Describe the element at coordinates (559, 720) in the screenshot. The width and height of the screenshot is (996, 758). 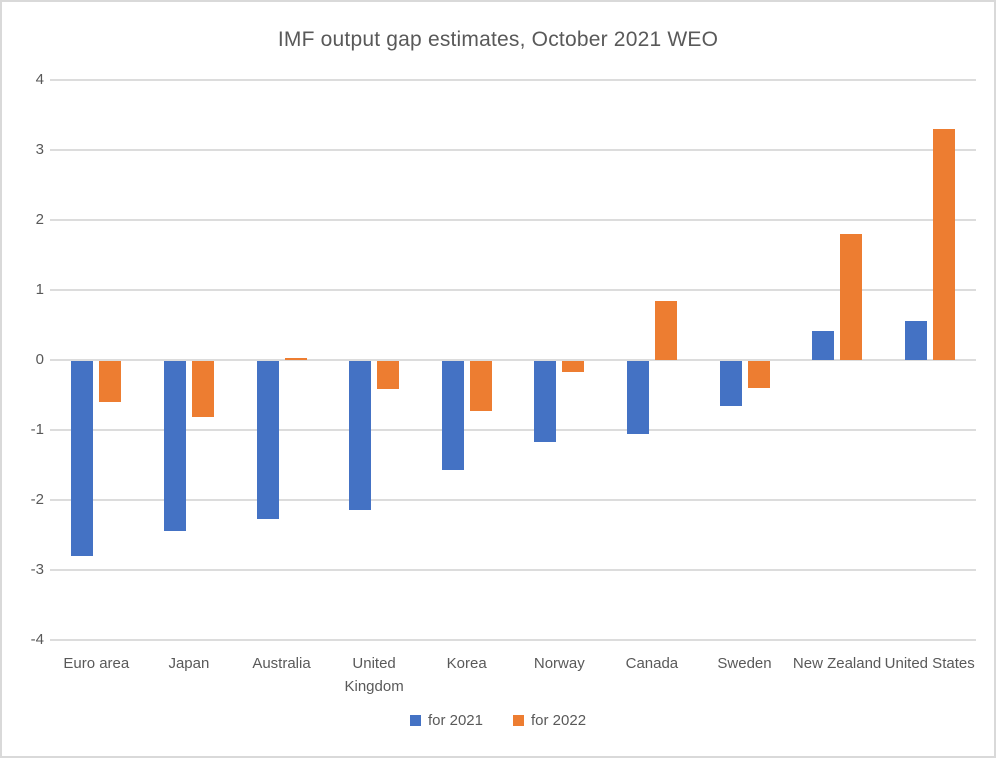
I see `legend-label: for 2022` at that location.